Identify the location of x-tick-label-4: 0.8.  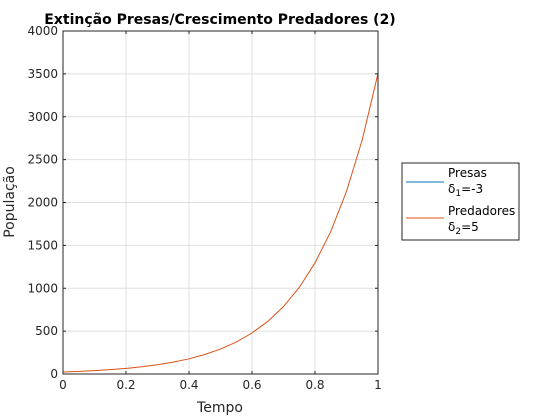
(314, 385).